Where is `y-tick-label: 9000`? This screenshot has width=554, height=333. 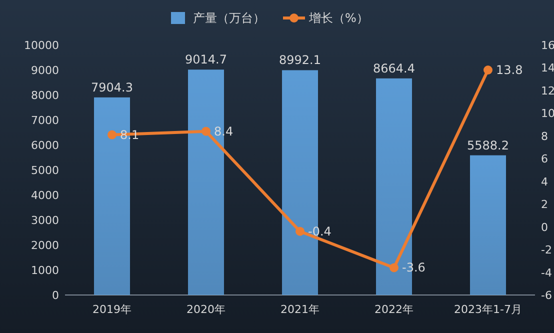 y-tick-label: 9000 is located at coordinates (45, 70).